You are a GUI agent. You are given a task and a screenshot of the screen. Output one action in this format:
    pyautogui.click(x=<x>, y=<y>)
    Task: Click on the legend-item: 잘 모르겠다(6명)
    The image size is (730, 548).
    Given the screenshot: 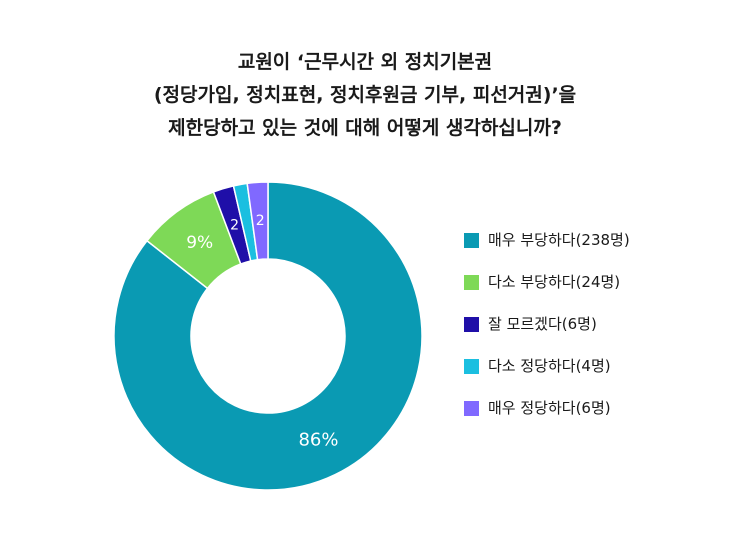 What is the action you would take?
    pyautogui.click(x=547, y=324)
    